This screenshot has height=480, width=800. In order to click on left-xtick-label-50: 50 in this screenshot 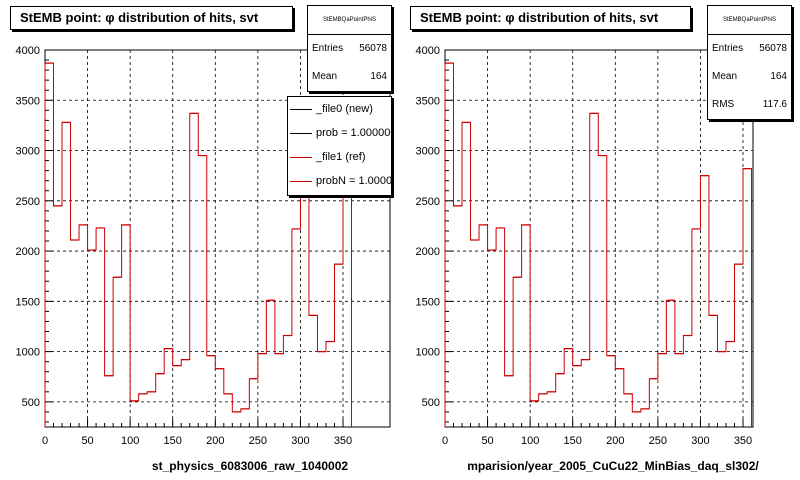, I will do `click(87, 441)`.